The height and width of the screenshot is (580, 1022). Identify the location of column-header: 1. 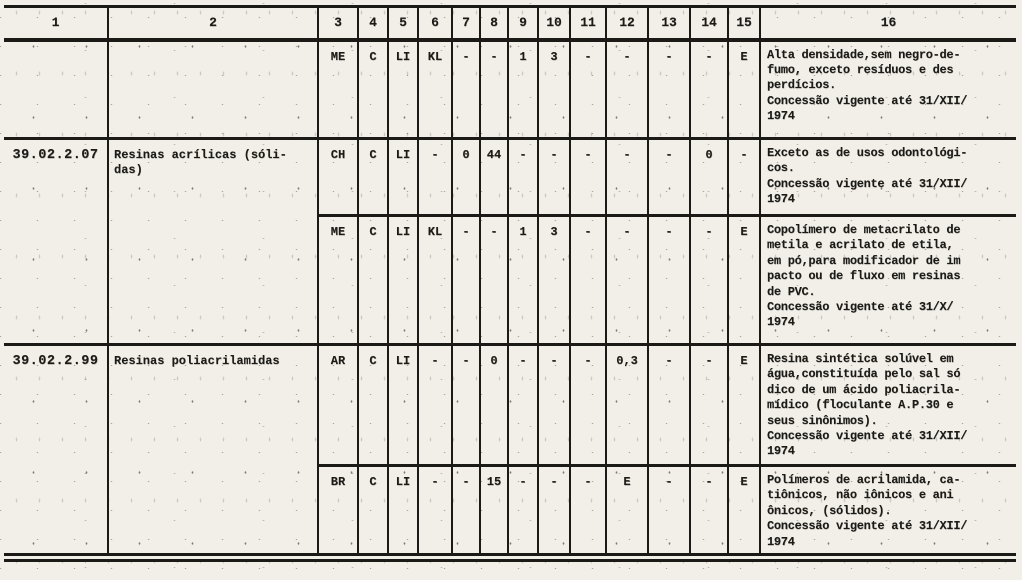
(56, 24).